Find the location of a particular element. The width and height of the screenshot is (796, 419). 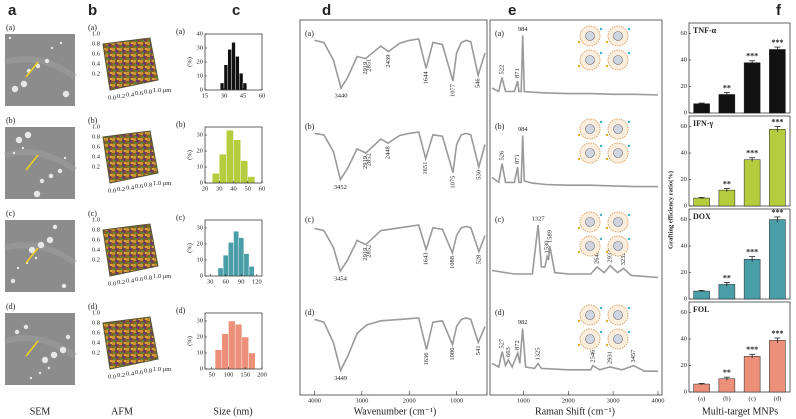

peak-label: 3440 is located at coordinates (341, 95).